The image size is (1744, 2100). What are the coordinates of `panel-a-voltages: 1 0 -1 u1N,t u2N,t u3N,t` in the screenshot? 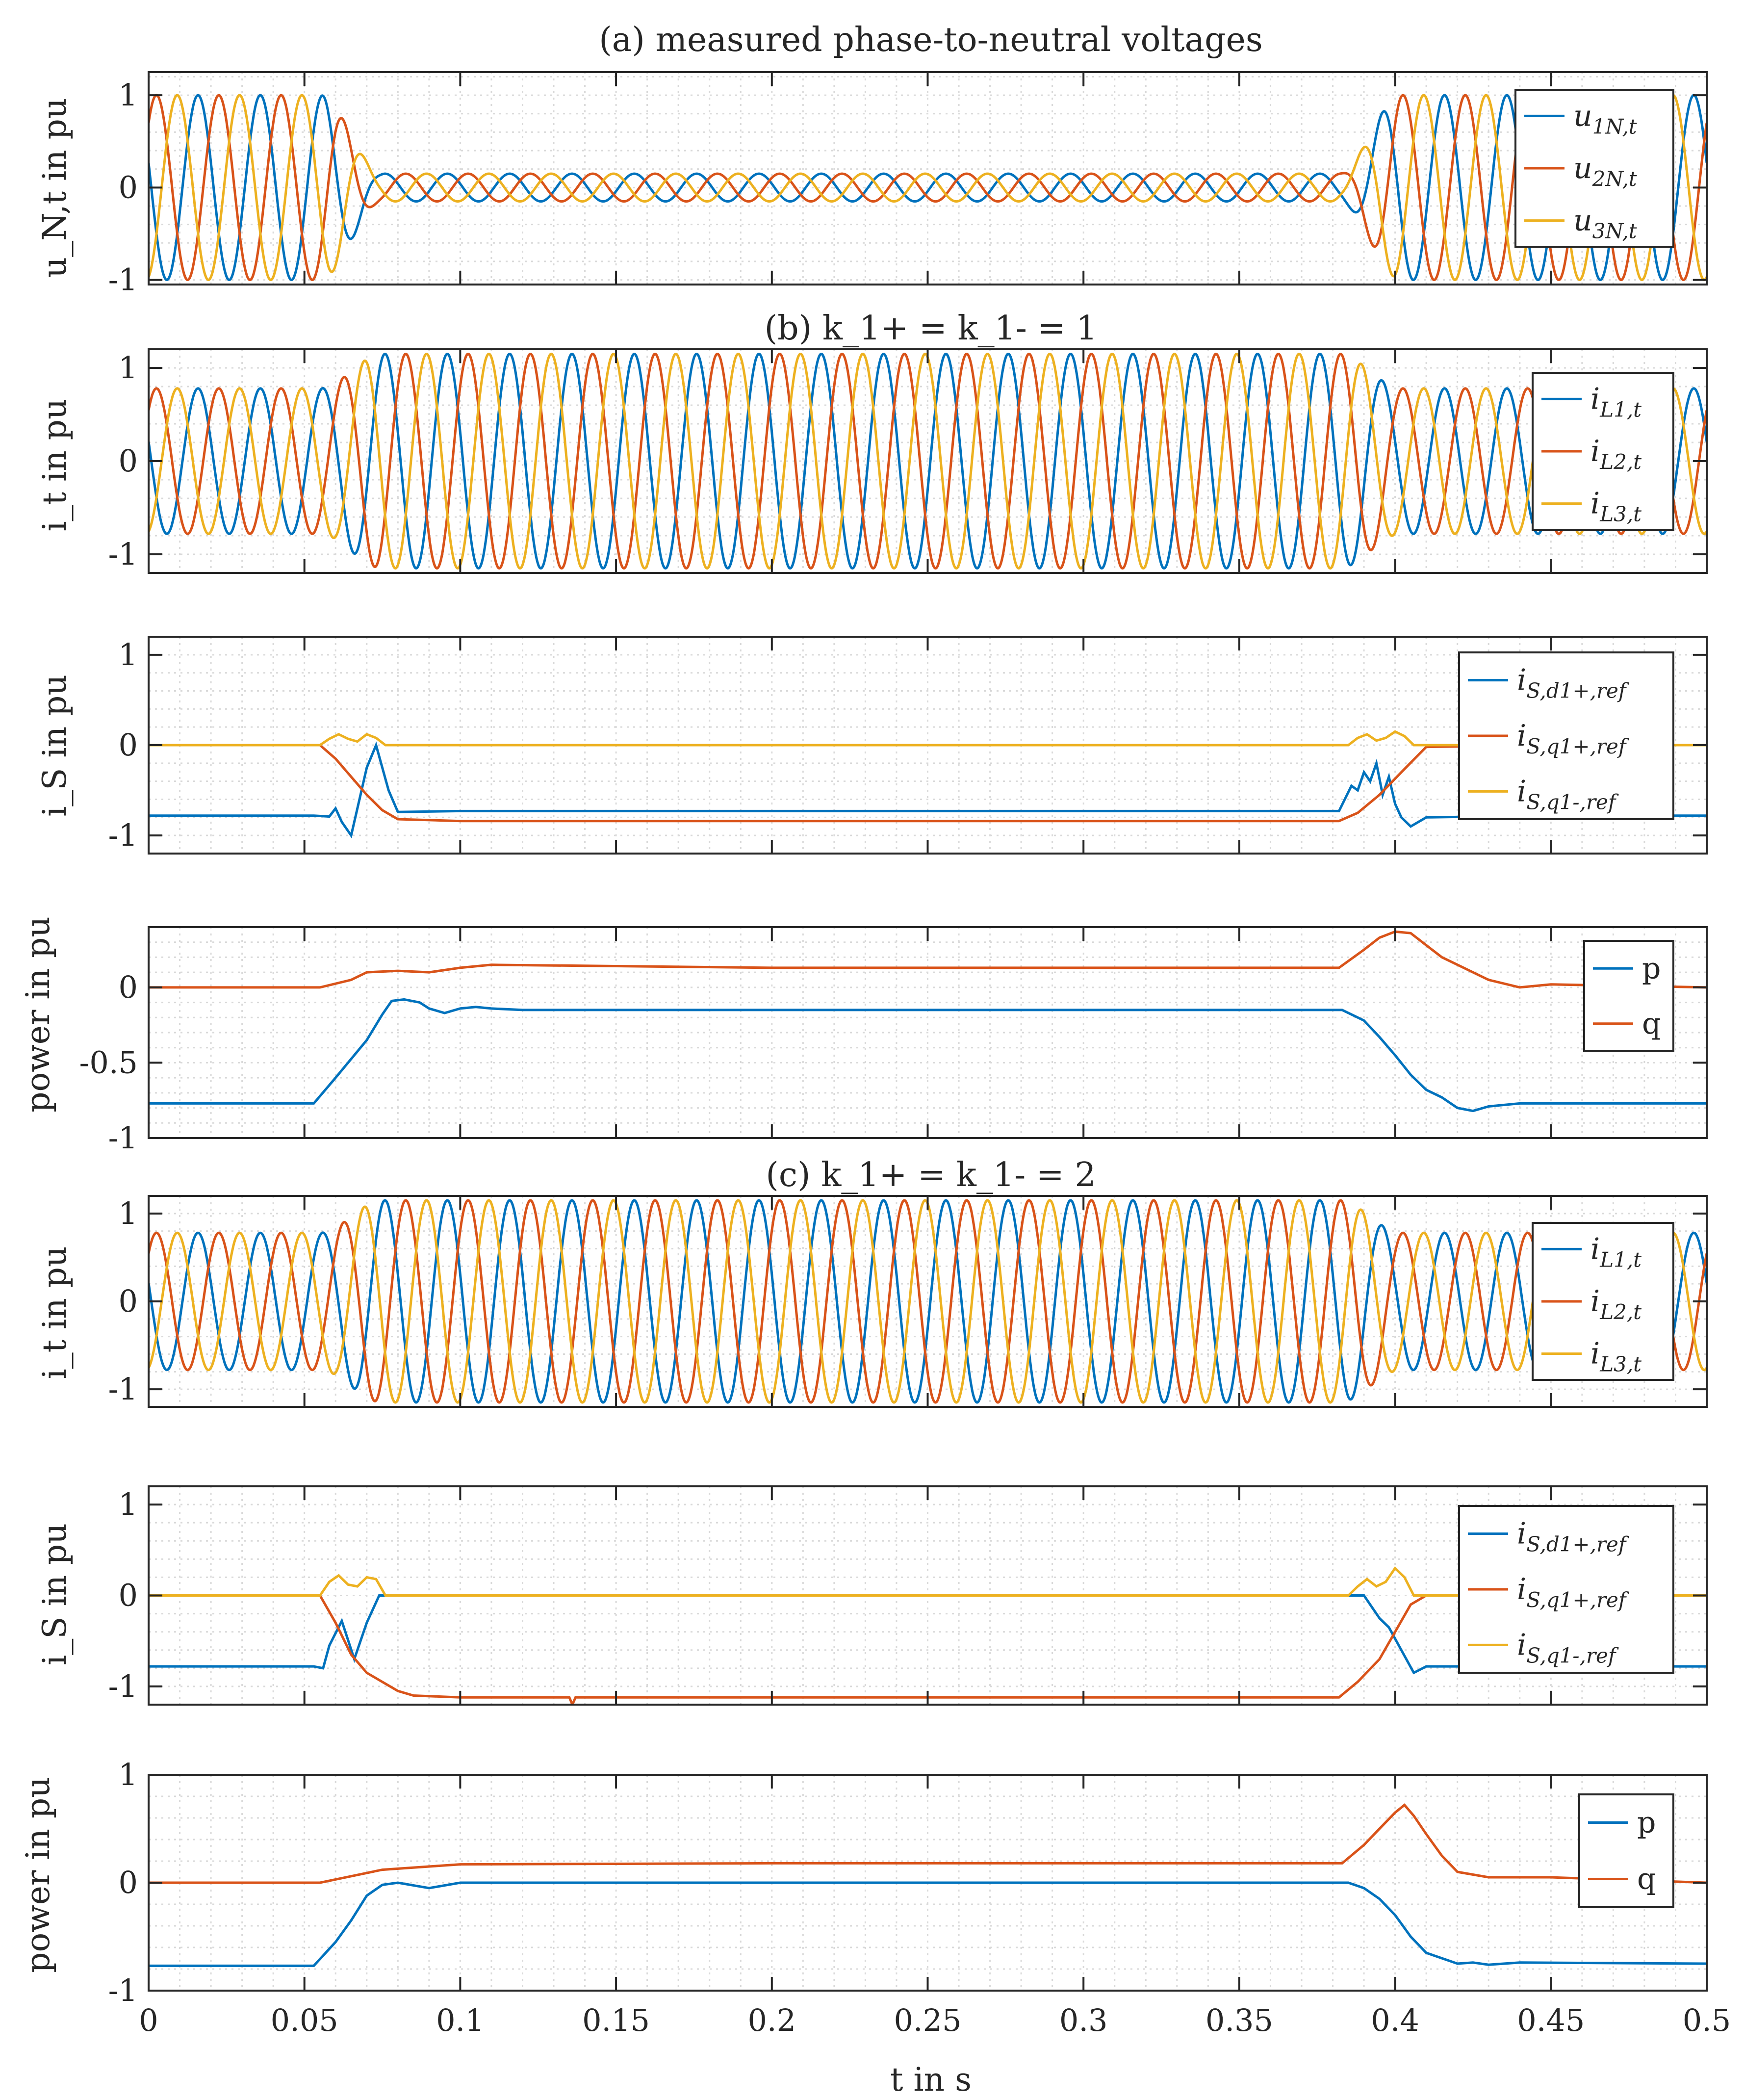 It's located at (908, 184).